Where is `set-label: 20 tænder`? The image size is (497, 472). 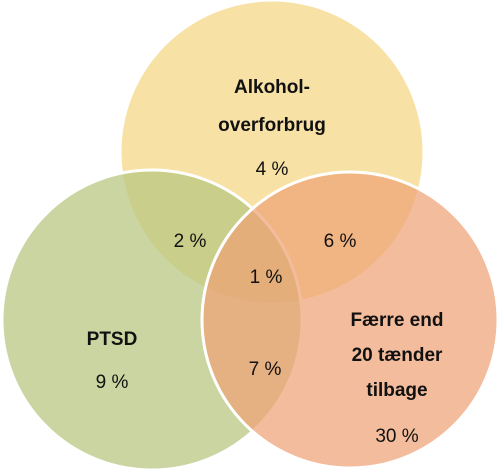
set-label: 20 tænder is located at coordinates (397, 355).